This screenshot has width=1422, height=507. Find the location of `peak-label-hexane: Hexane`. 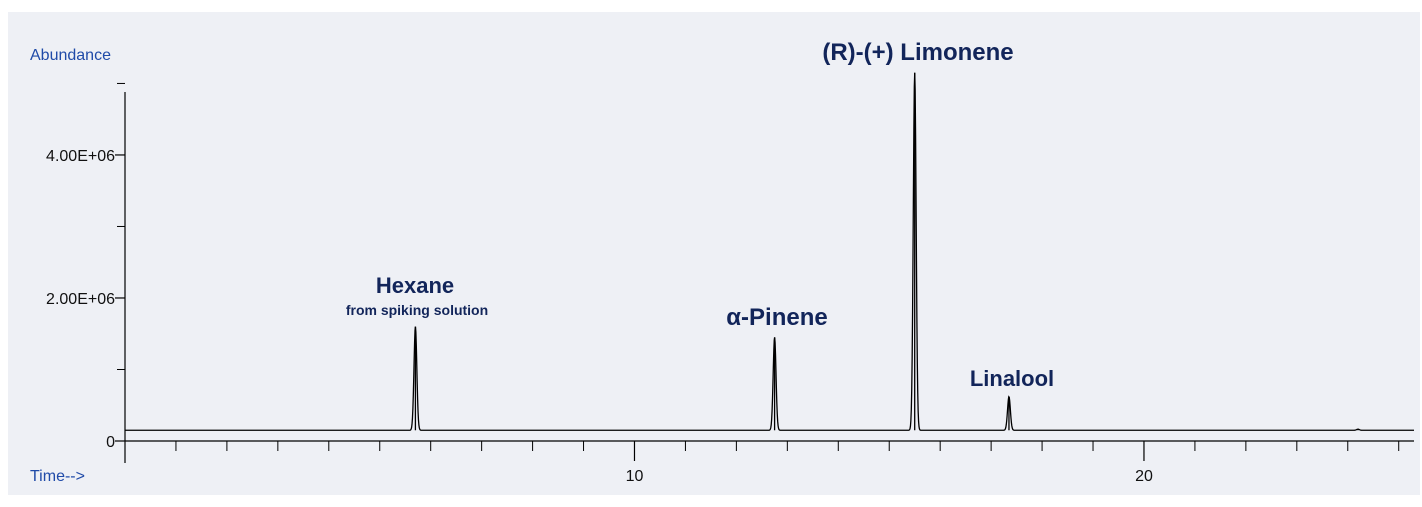

peak-label-hexane: Hexane is located at coordinates (415, 285).